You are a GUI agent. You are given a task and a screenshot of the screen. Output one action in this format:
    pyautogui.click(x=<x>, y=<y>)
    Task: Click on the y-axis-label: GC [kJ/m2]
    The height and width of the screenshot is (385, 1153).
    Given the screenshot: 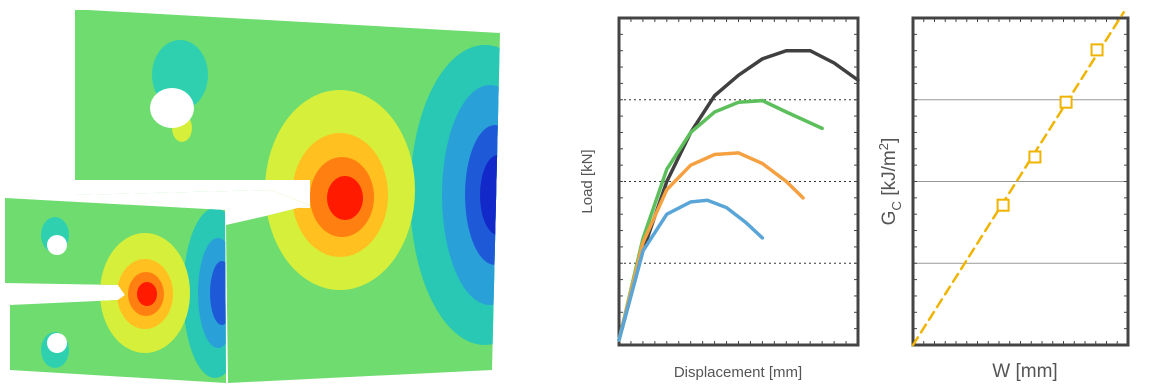 What is the action you would take?
    pyautogui.click(x=890, y=182)
    